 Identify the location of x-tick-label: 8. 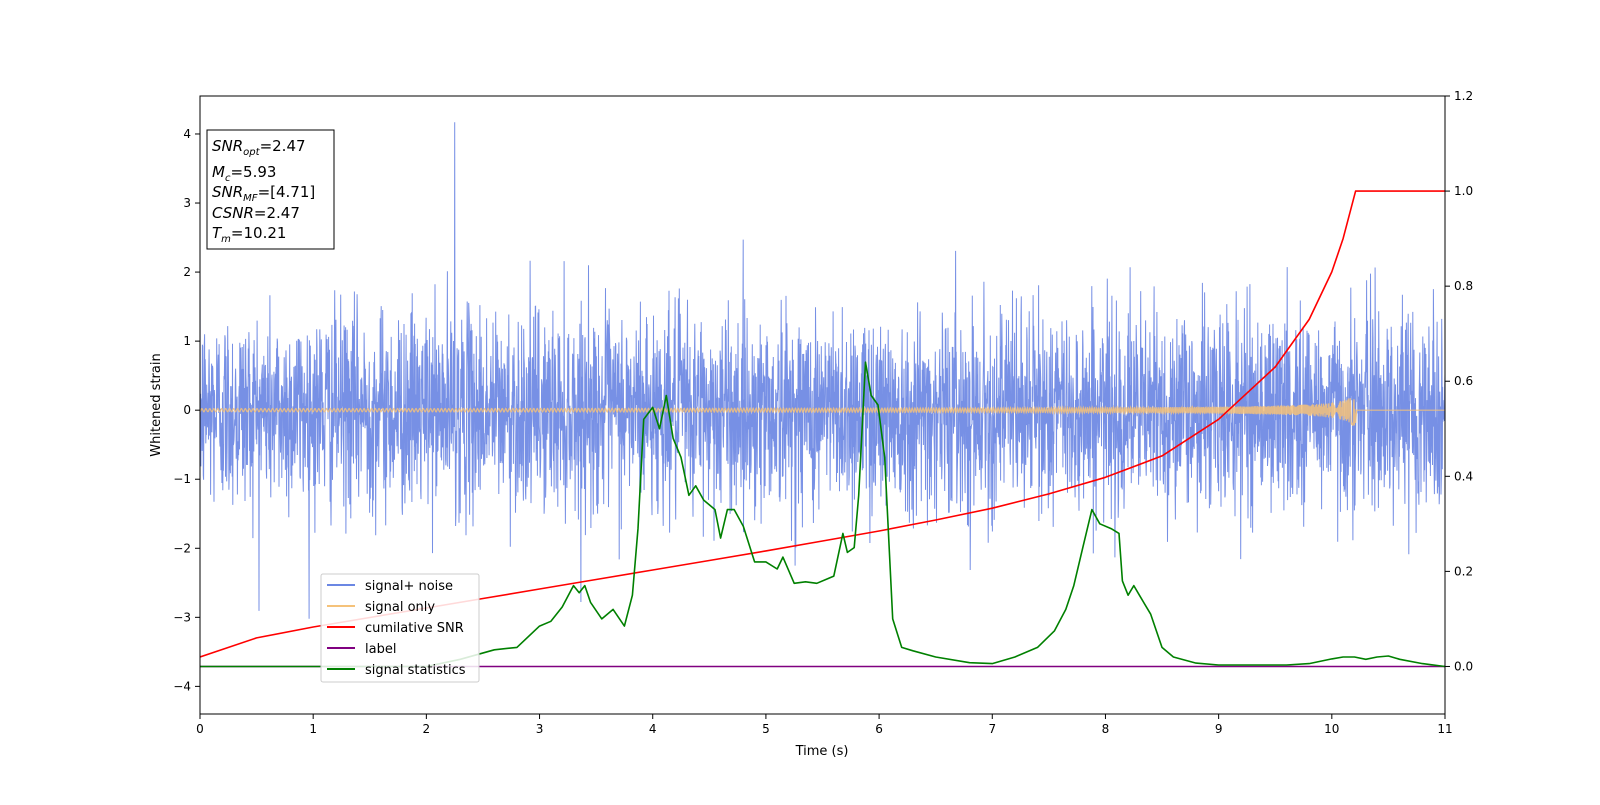
(1106, 729).